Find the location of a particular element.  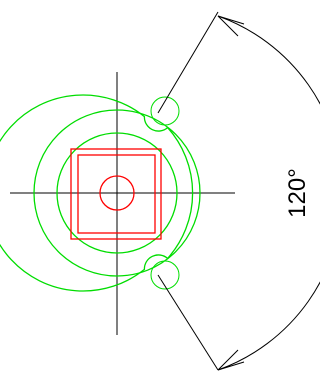

inner-square is located at coordinates (116, 194).